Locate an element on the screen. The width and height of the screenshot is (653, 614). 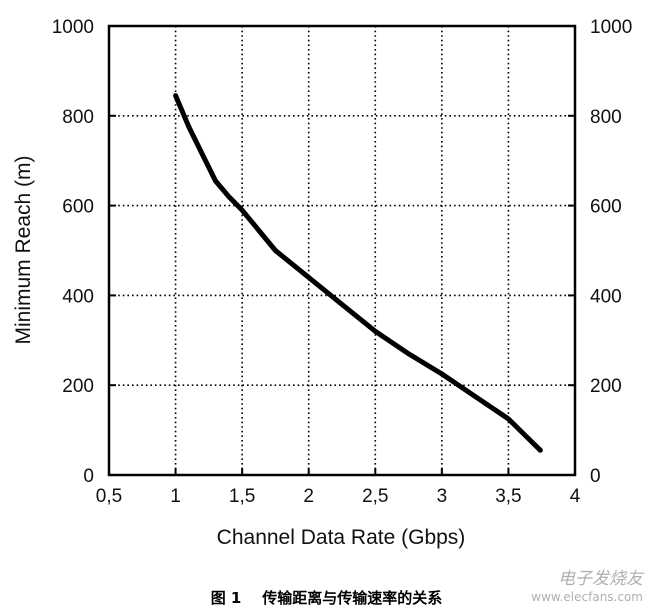
right-y-tick-label: 0 is located at coordinates (595, 476).